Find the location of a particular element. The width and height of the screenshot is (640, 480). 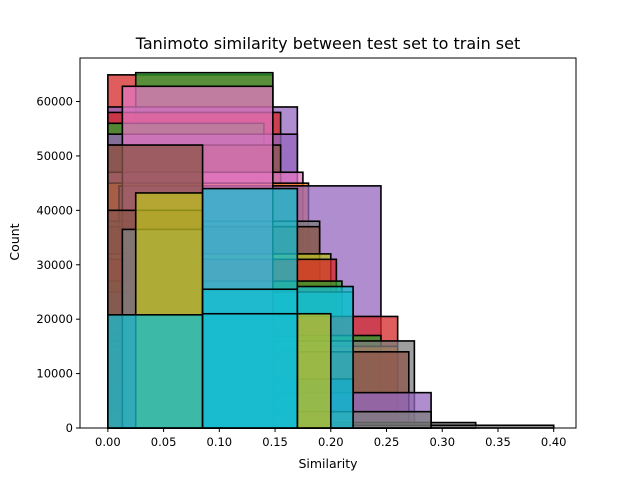

x-axis-label: Similarity is located at coordinates (328, 463).